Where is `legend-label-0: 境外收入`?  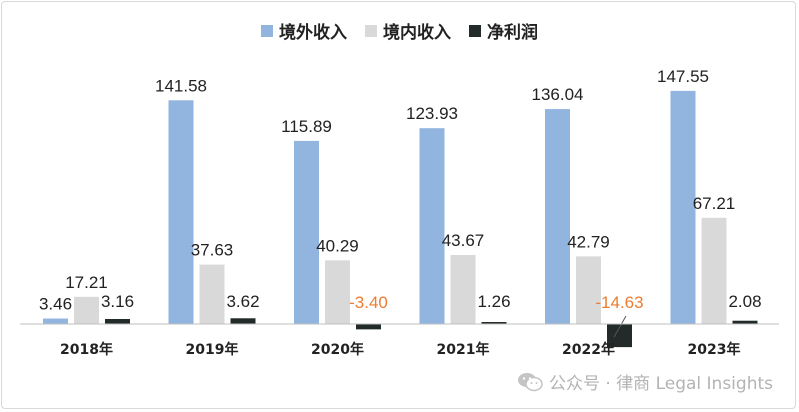
legend-label-0: 境外收入 is located at coordinates (313, 33).